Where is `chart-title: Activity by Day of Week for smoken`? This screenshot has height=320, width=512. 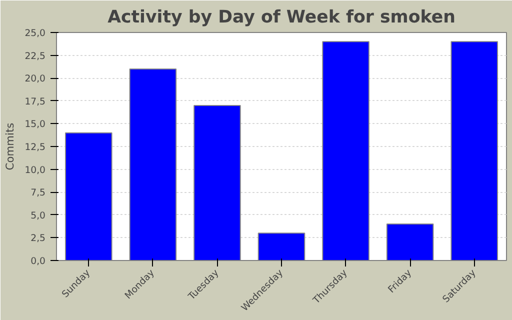
chart-title: Activity by Day of Week for smoken is located at coordinates (282, 18).